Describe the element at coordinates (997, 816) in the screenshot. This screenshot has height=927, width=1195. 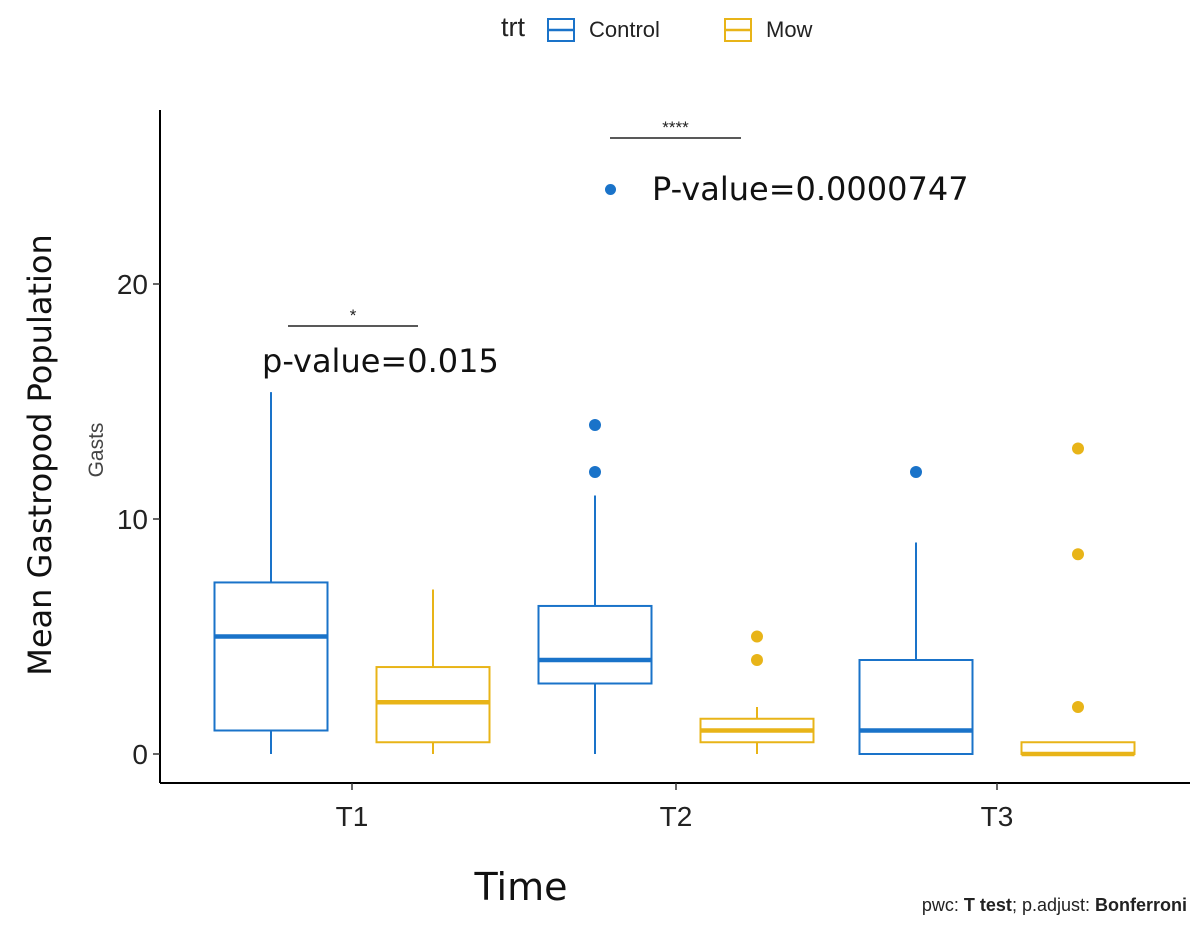
I see `x-tick-label-T3: T3` at that location.